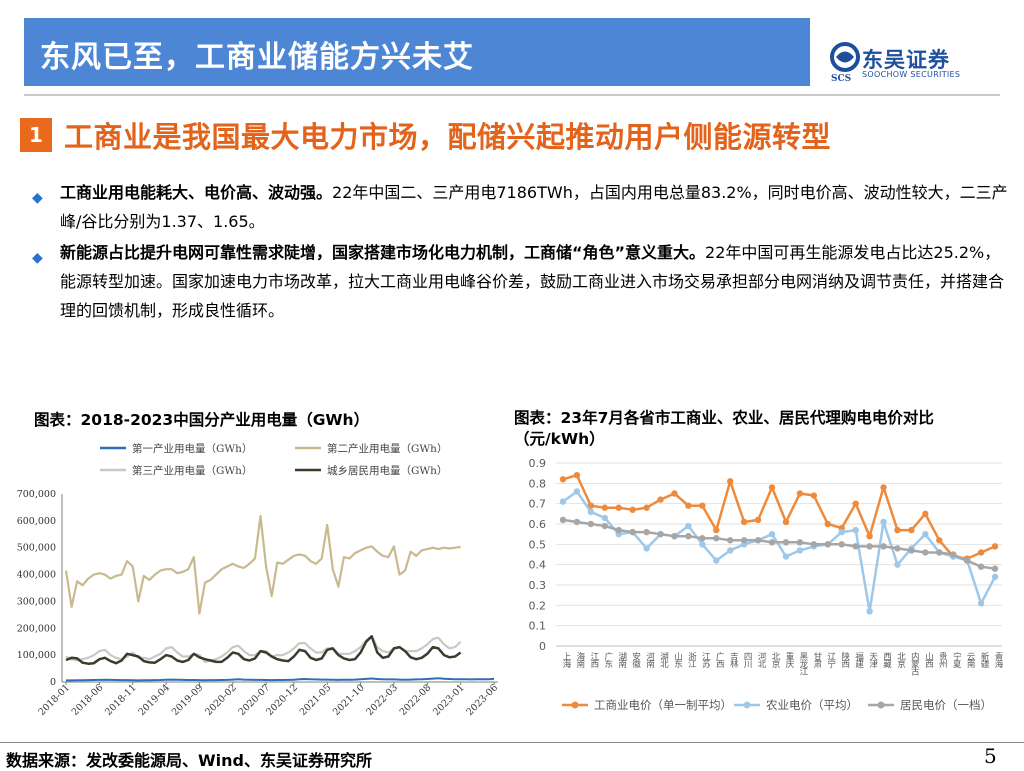  I want to click on x-tick-label: 2018-06, so click(88, 700).